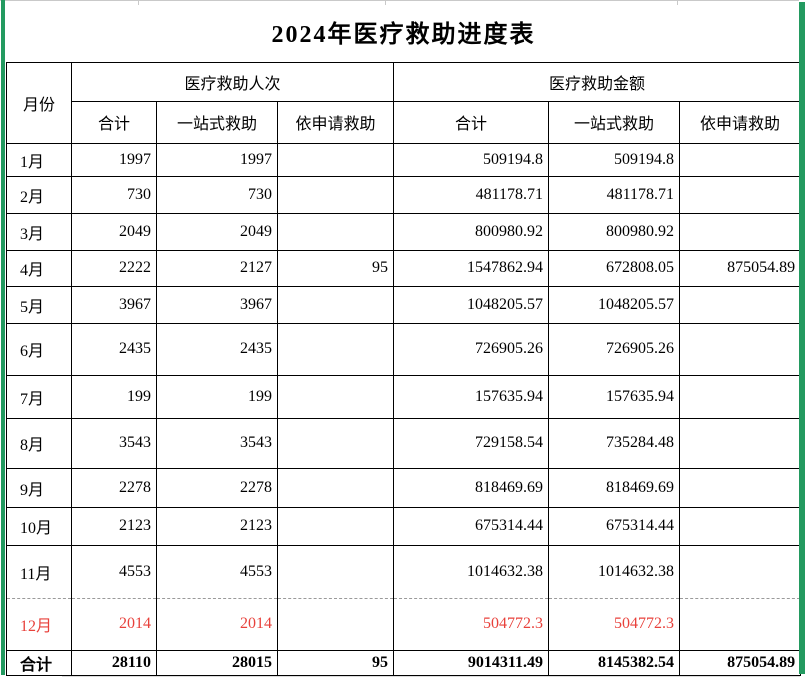 The image size is (809, 677). I want to click on header-counts-one-stop: 一站式救助, so click(217, 122).